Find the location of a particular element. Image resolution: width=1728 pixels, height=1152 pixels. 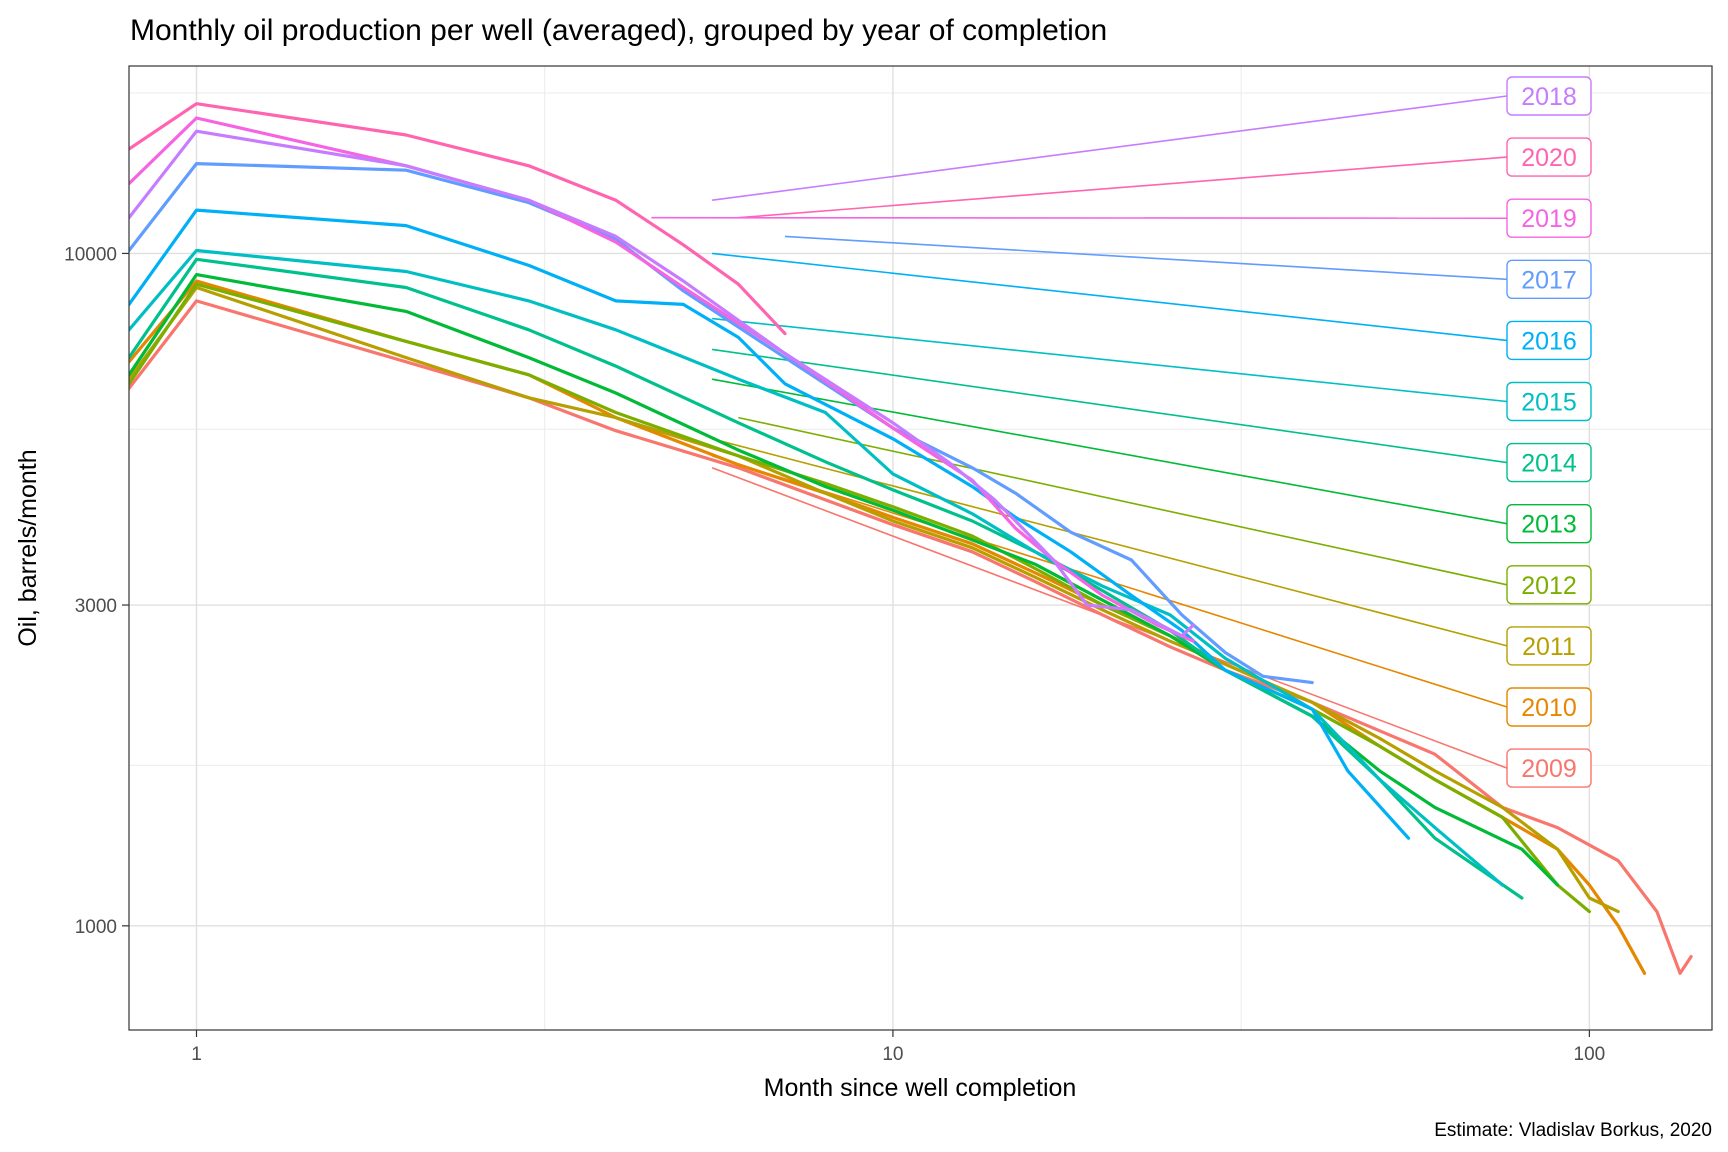

year-label-text: 2014 is located at coordinates (1549, 464).